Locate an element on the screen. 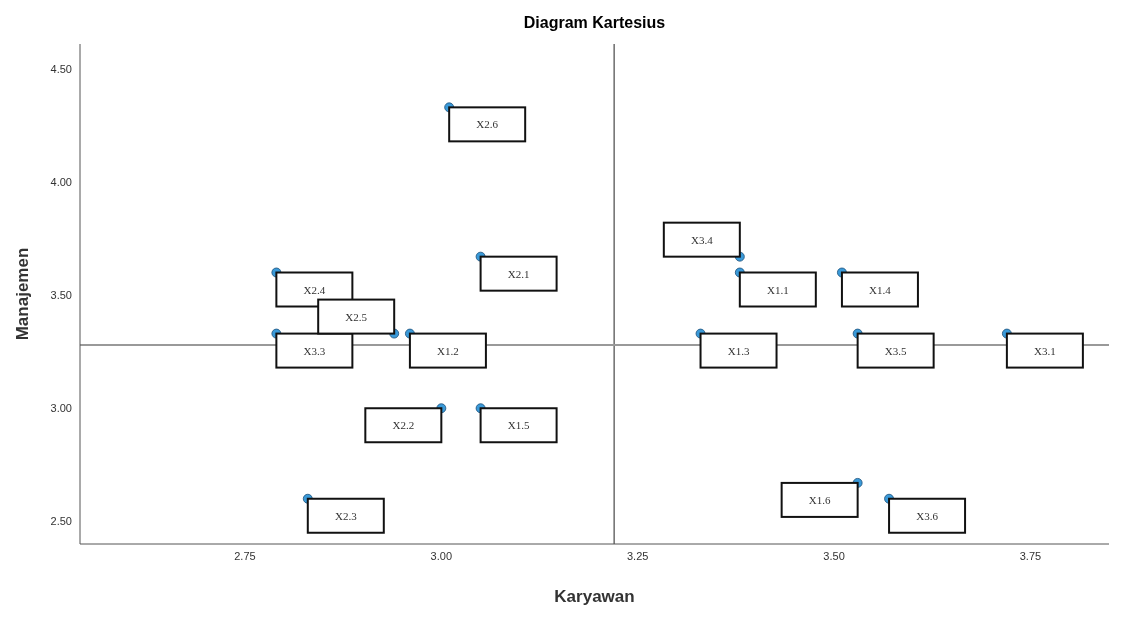  annotation: X3.6 is located at coordinates (927, 515).